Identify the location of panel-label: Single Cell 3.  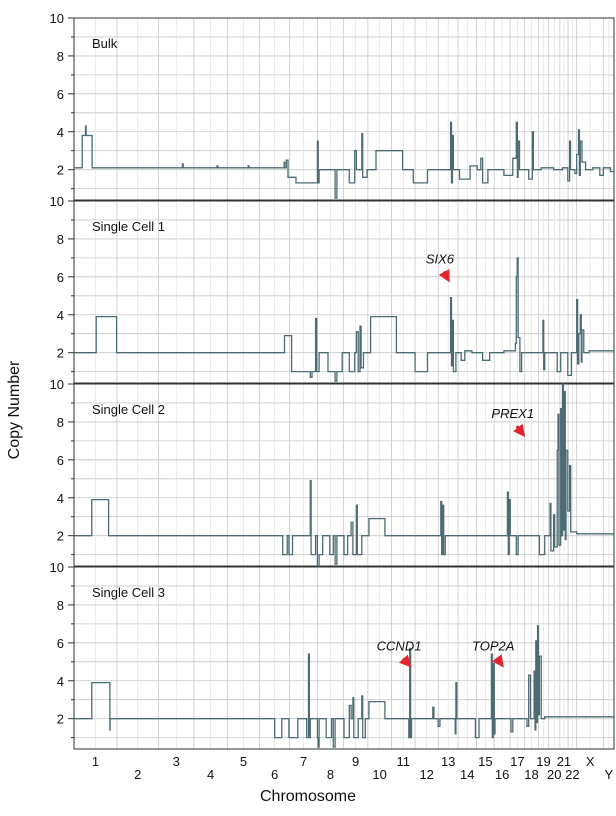
(128, 592).